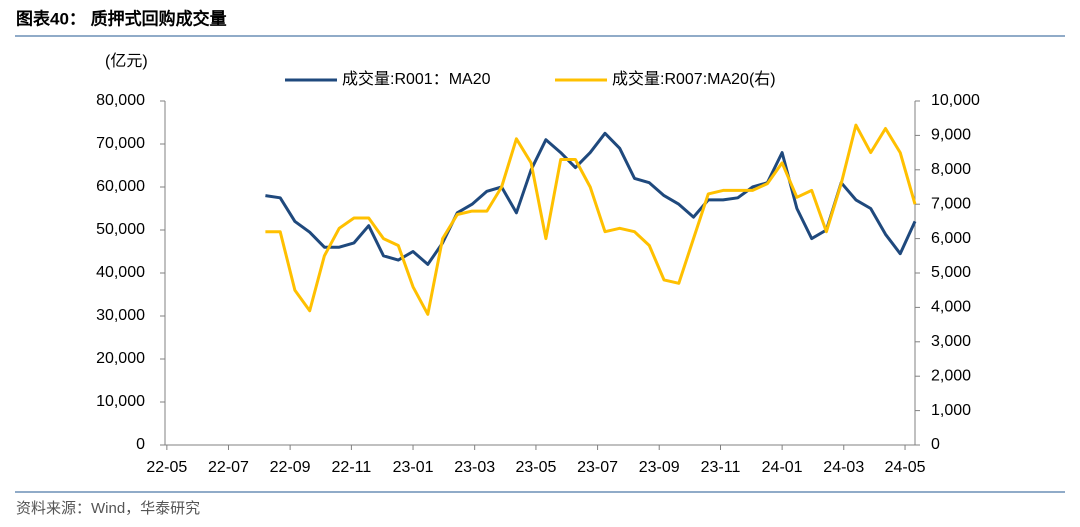 This screenshot has height=527, width=1080. Describe the element at coordinates (121, 18) in the screenshot. I see `chart-title: 图表40： 质押式回购成交量` at that location.